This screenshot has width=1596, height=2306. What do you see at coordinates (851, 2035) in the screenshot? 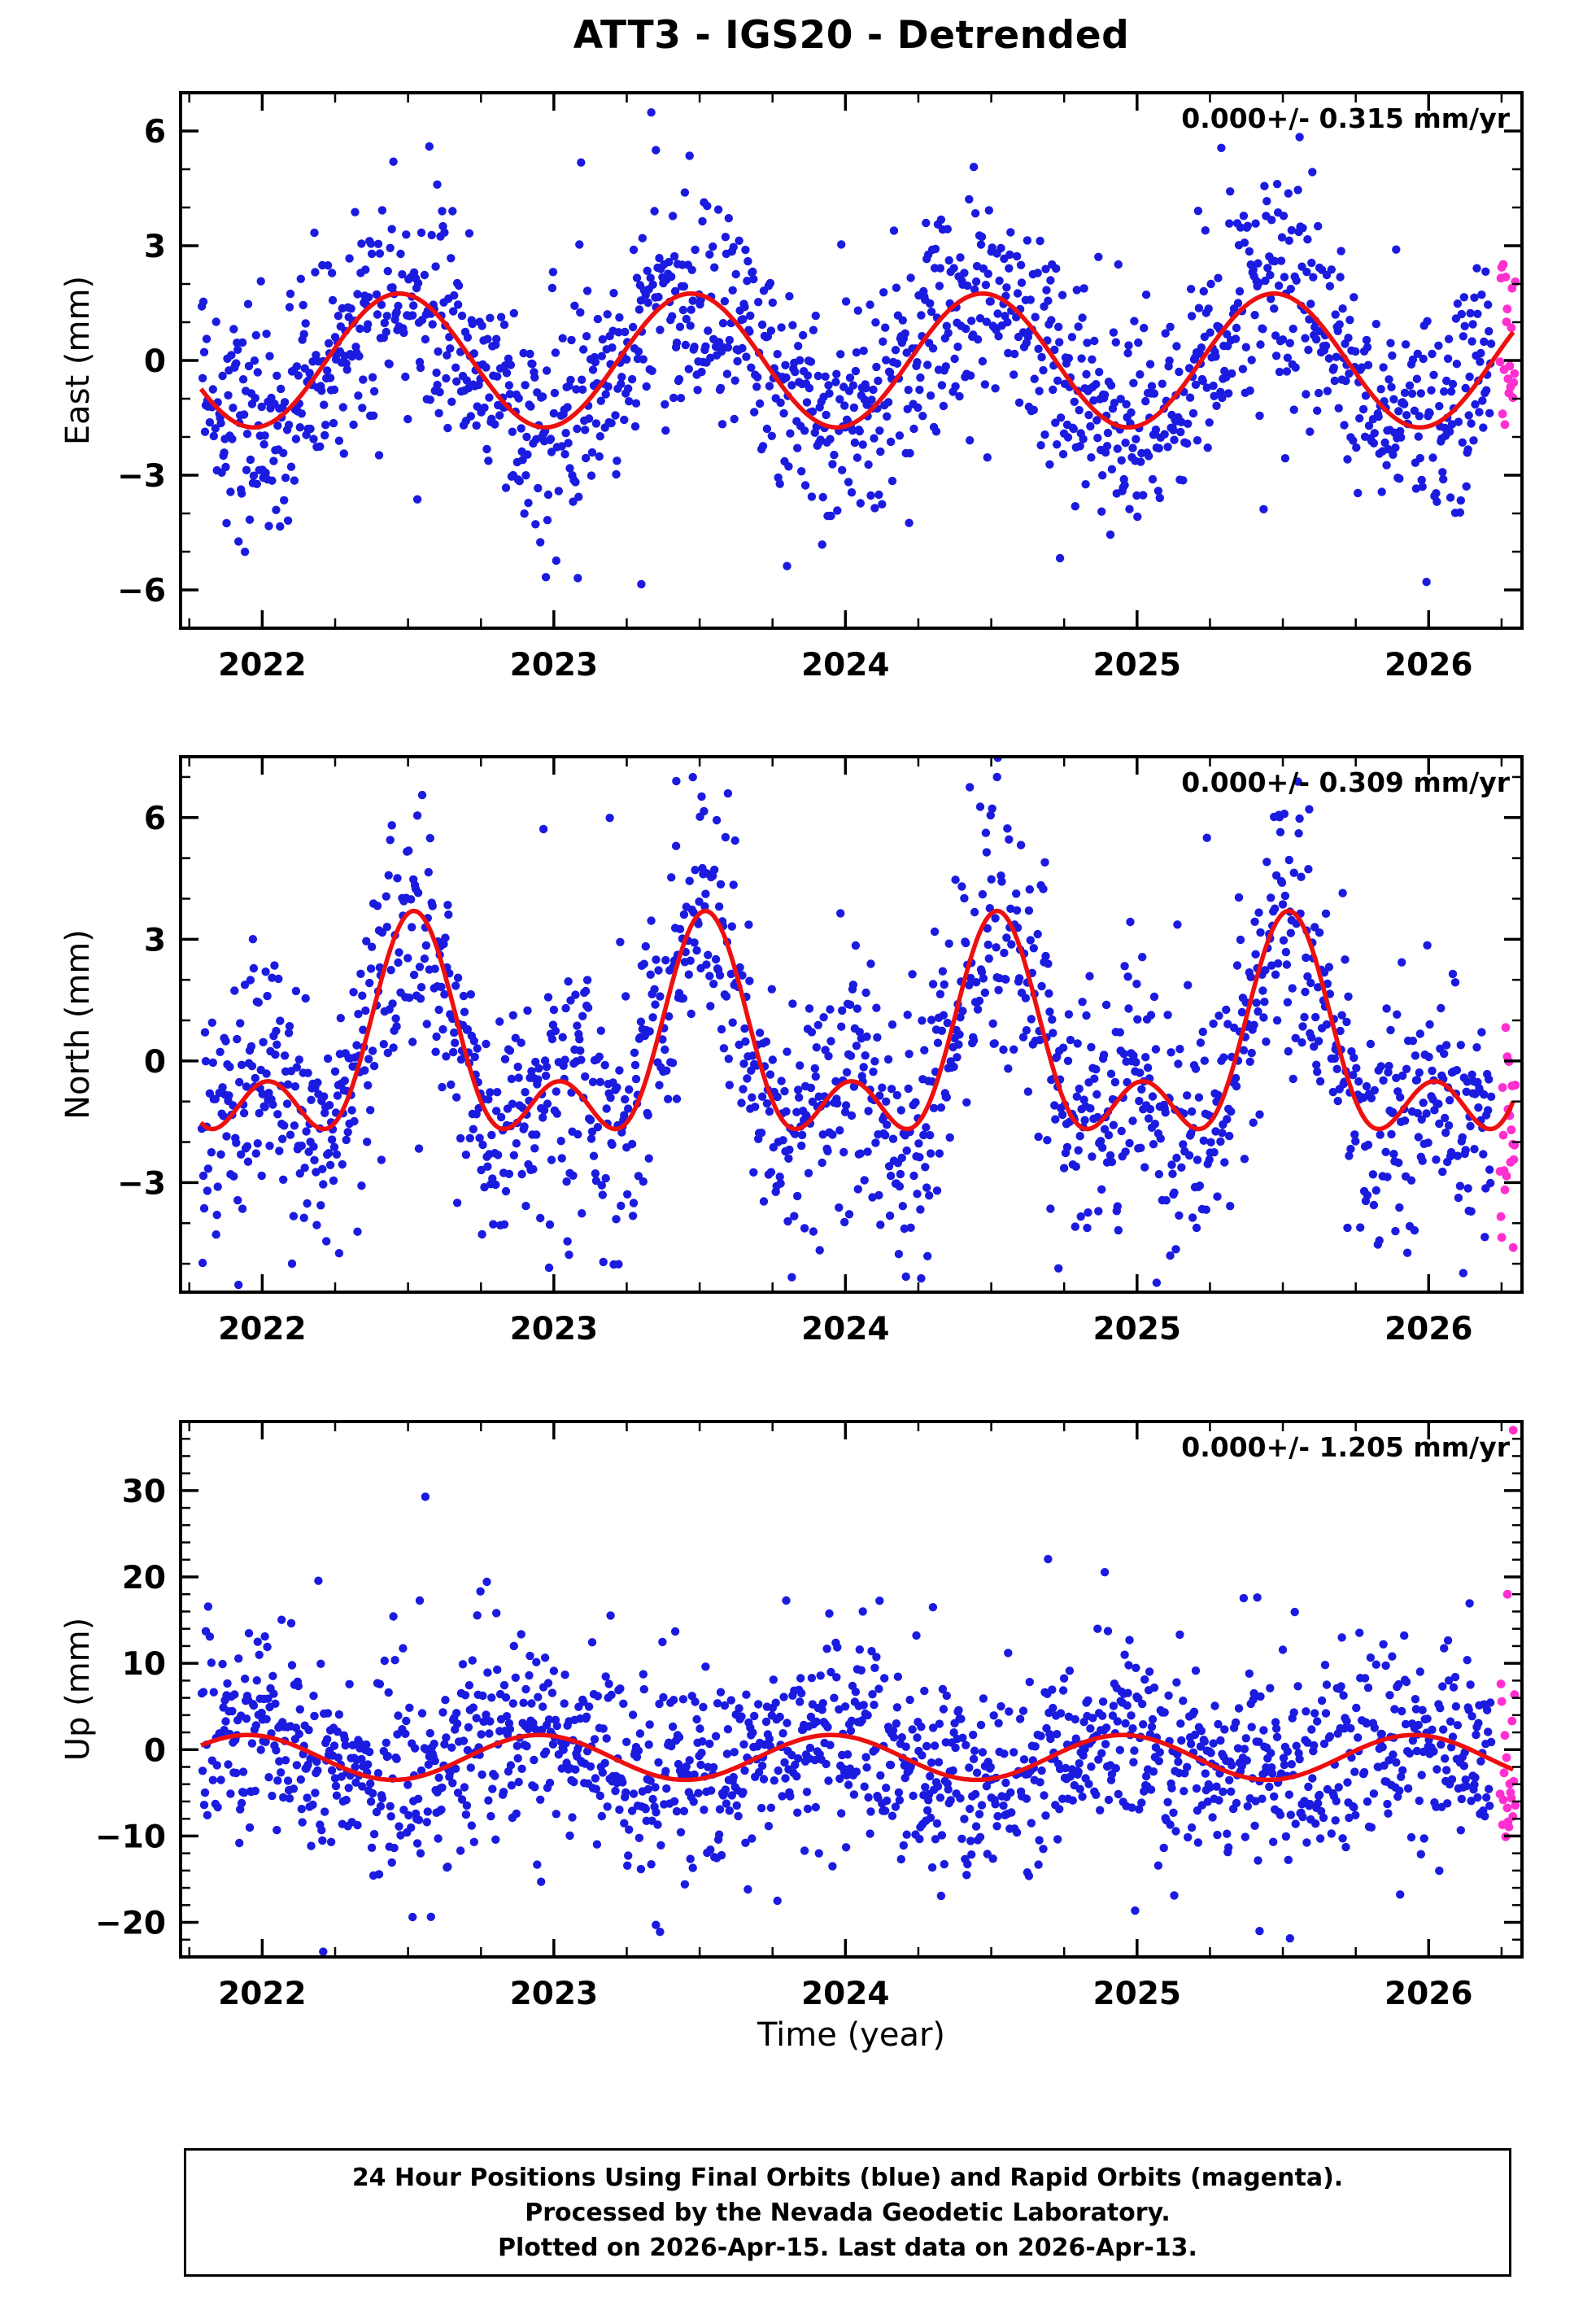
I see `x-axis-label: Time (year)` at bounding box center [851, 2035].